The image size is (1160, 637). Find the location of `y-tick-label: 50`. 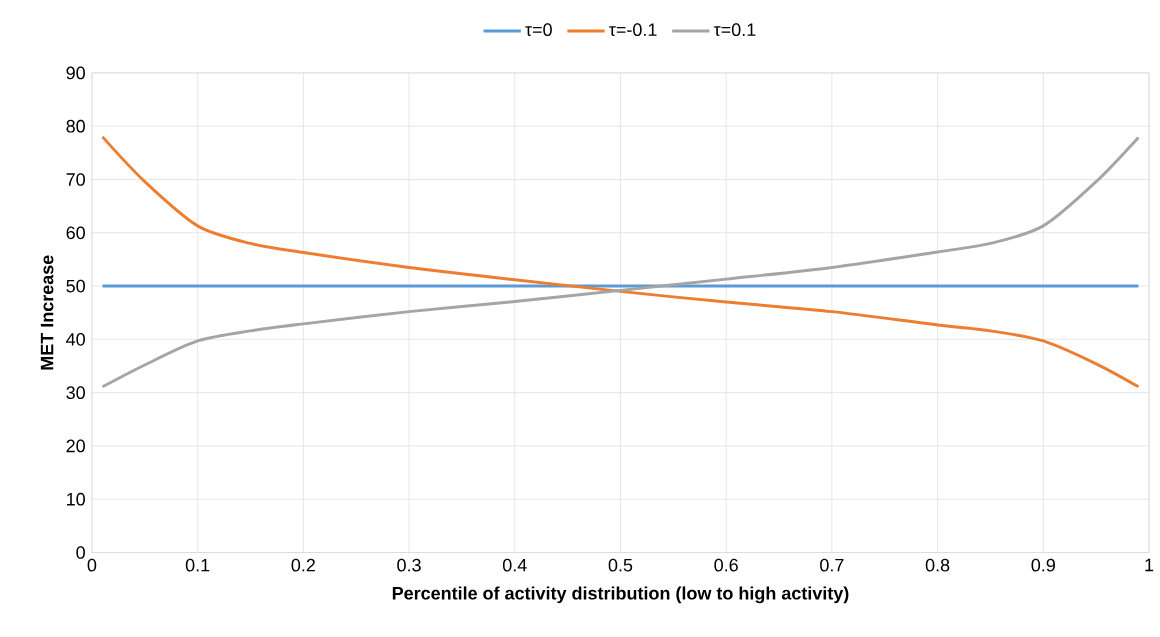

y-tick-label: 50 is located at coordinates (75, 286).